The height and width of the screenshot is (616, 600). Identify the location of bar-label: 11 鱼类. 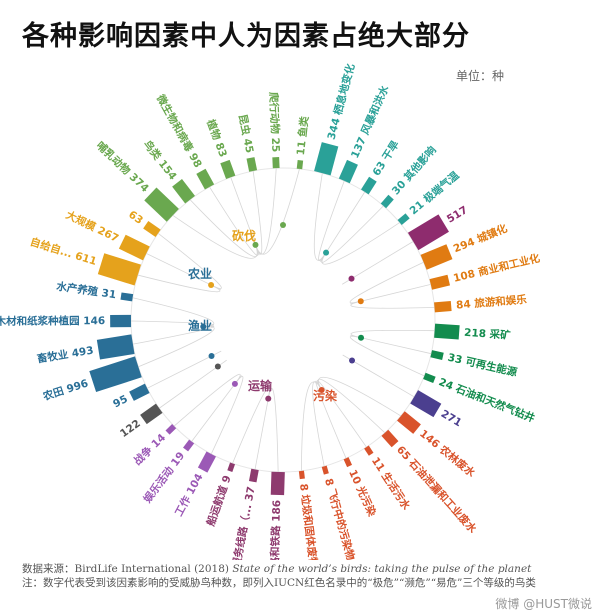
(302, 135).